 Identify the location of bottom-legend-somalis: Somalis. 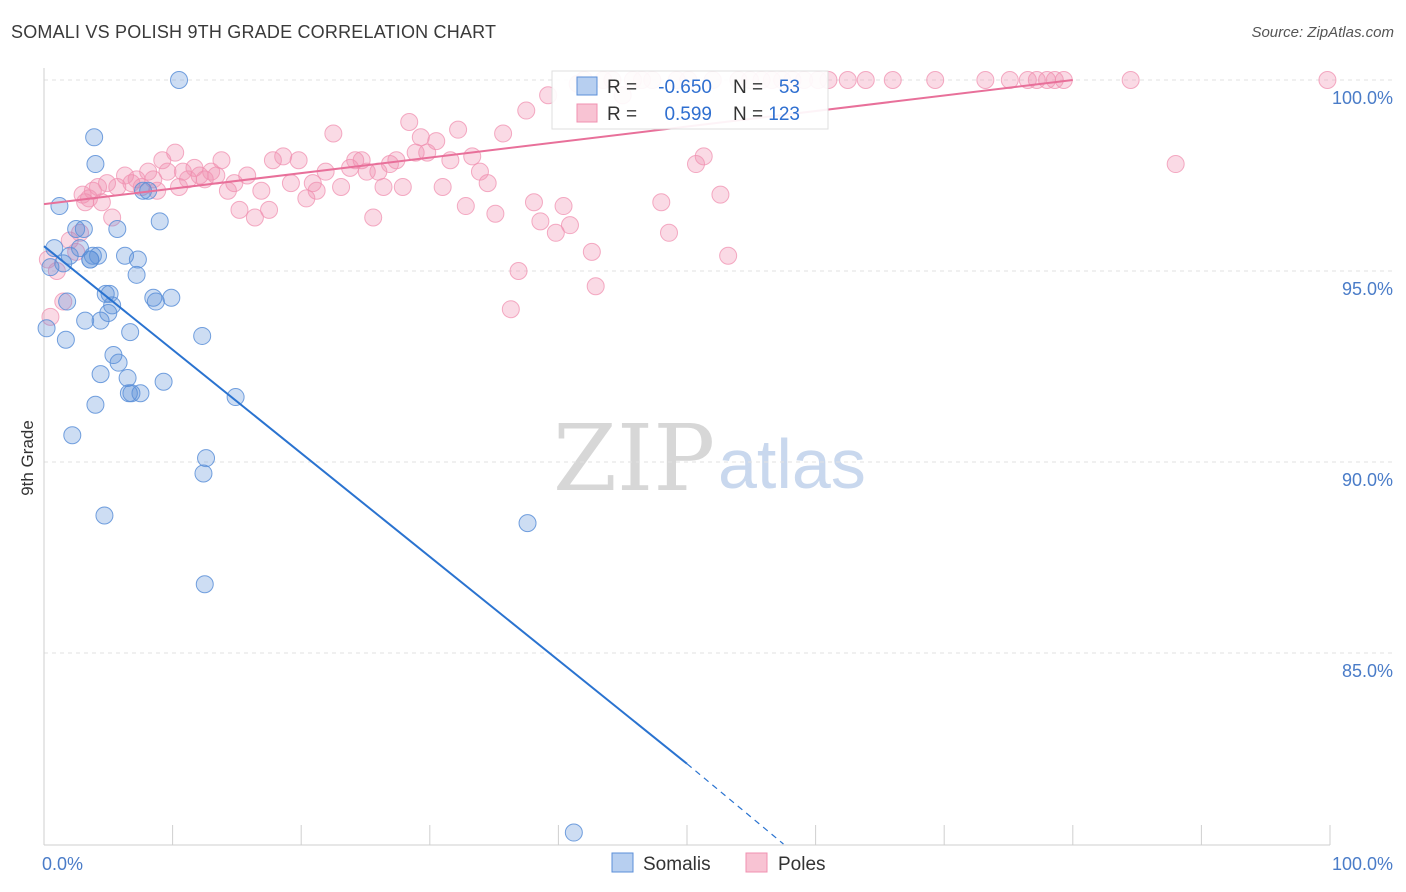
(677, 864).